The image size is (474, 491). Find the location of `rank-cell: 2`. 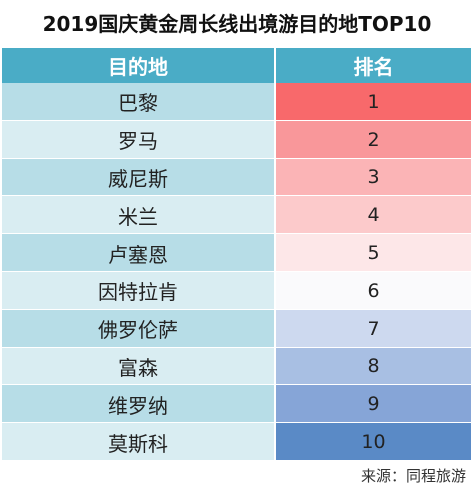

rank-cell: 2 is located at coordinates (373, 139).